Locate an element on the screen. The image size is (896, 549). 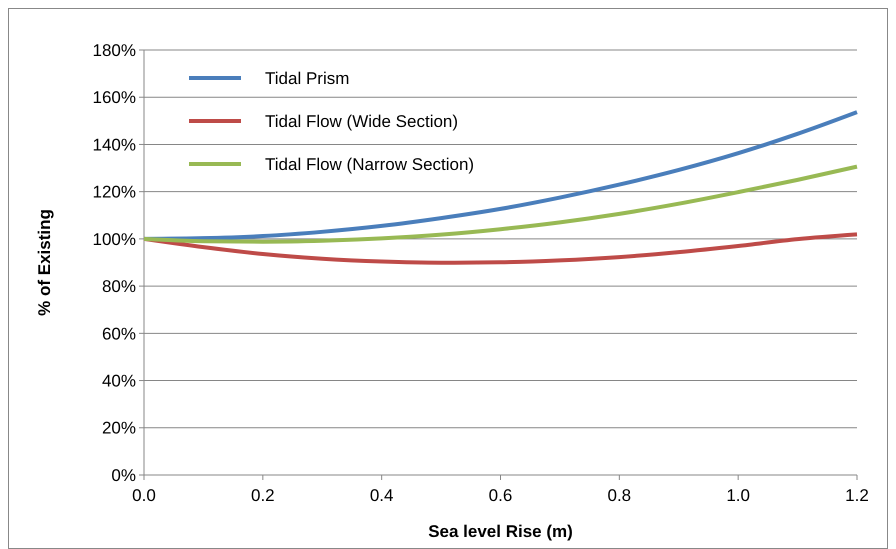
y-tick-label: 0% is located at coordinates (123, 475).